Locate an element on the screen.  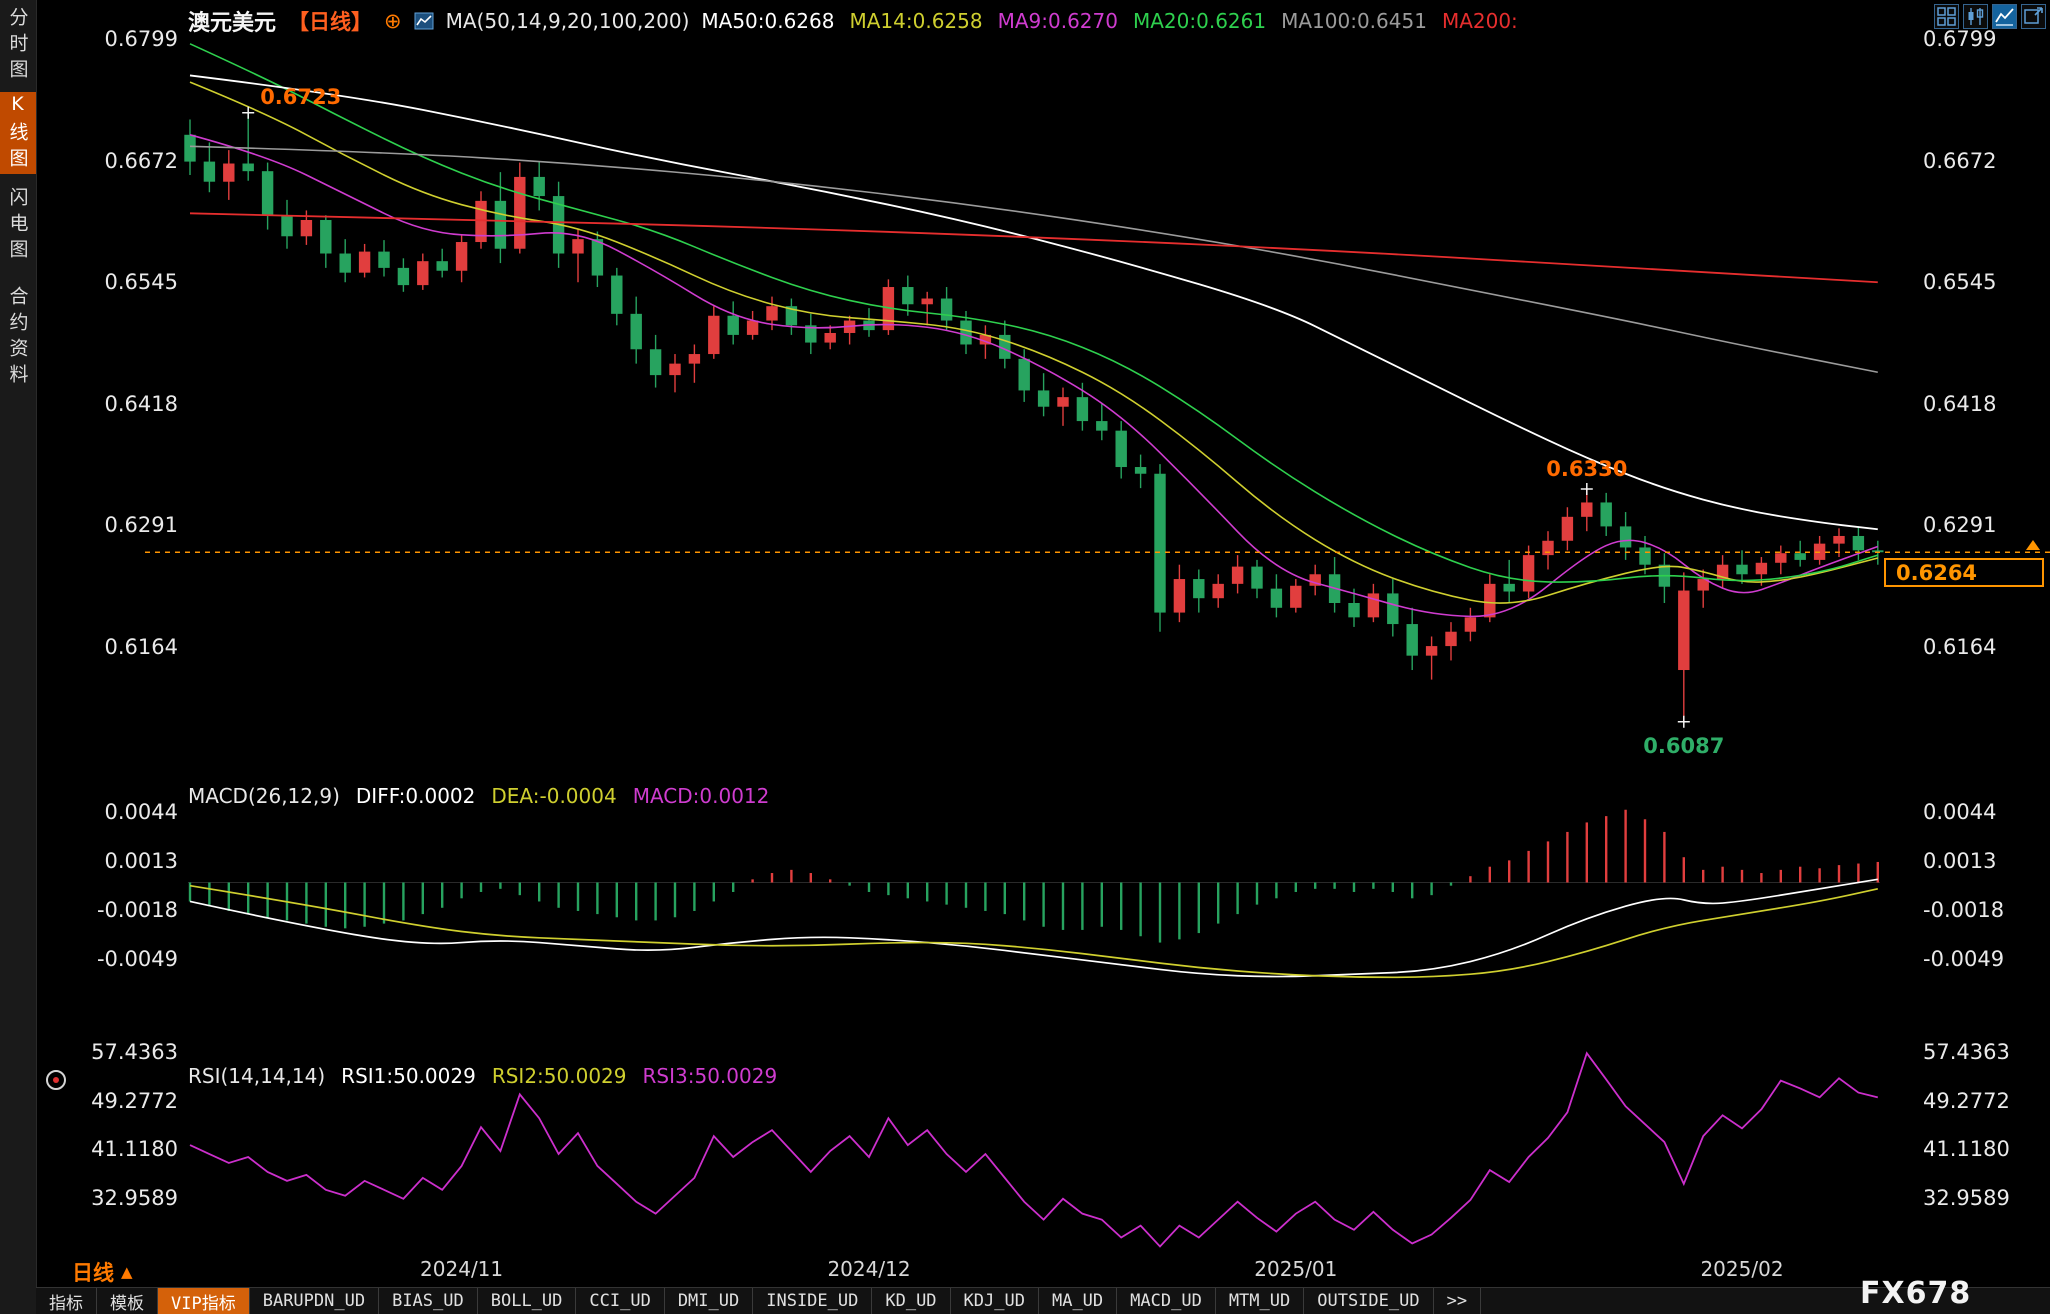
y-axis-label-right: 0.6672 is located at coordinates (1960, 160).